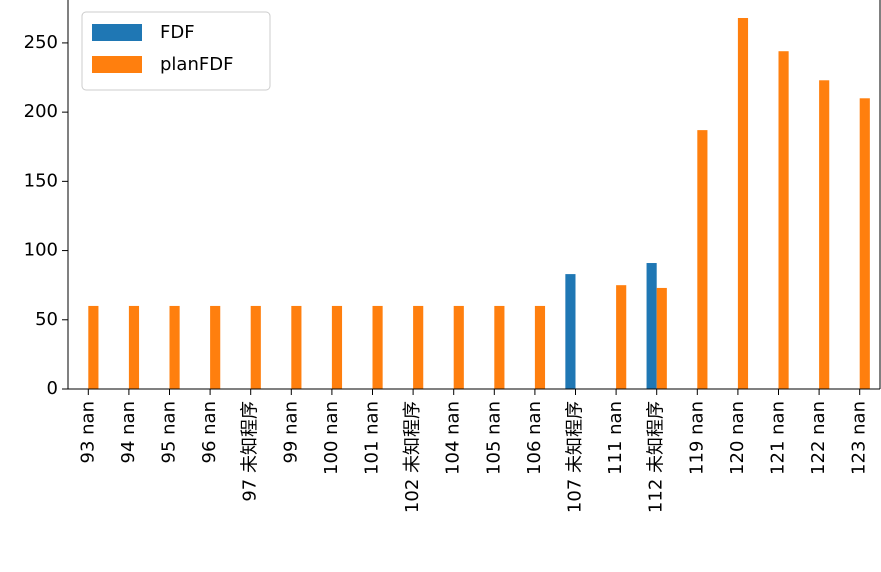 Image resolution: width=881 pixels, height=572 pixels. Describe the element at coordinates (615, 438) in the screenshot. I see `x-tick-label: 111 nan` at that location.